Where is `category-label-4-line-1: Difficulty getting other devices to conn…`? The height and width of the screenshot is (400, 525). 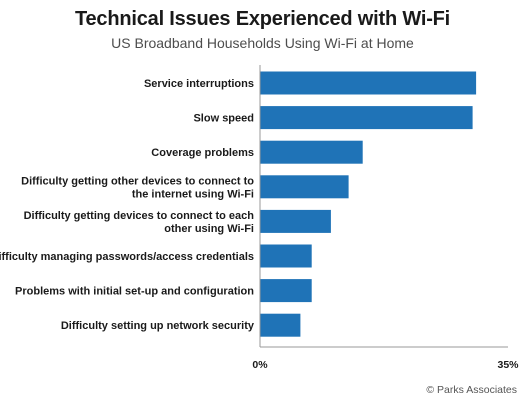
category-label-4-line-1: Difficulty getting other devices to conn… is located at coordinates (137, 181).